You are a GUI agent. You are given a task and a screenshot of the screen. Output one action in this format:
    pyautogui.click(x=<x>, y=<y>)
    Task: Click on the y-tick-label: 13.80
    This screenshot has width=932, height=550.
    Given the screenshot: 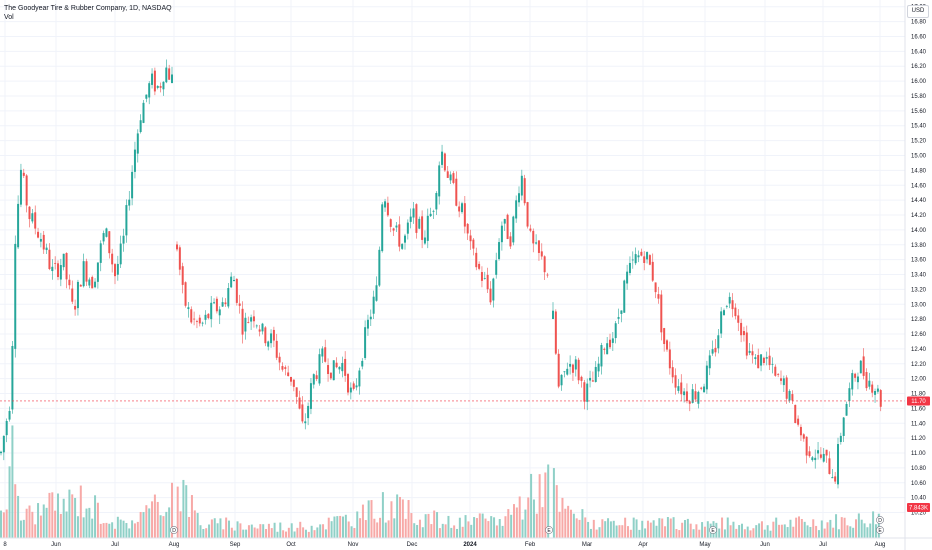 What is the action you would take?
    pyautogui.click(x=919, y=246)
    